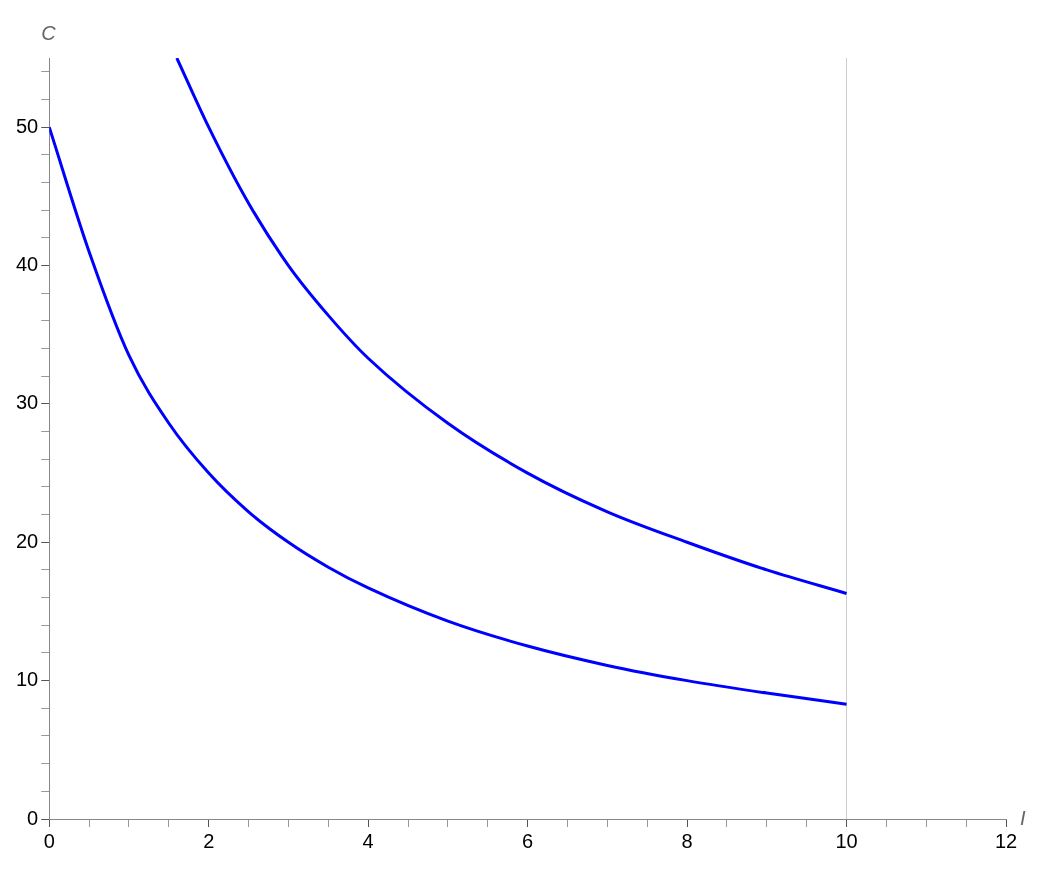 The image size is (1059, 870). What do you see at coordinates (846, 840) in the screenshot?
I see `x-tick-label: 10` at bounding box center [846, 840].